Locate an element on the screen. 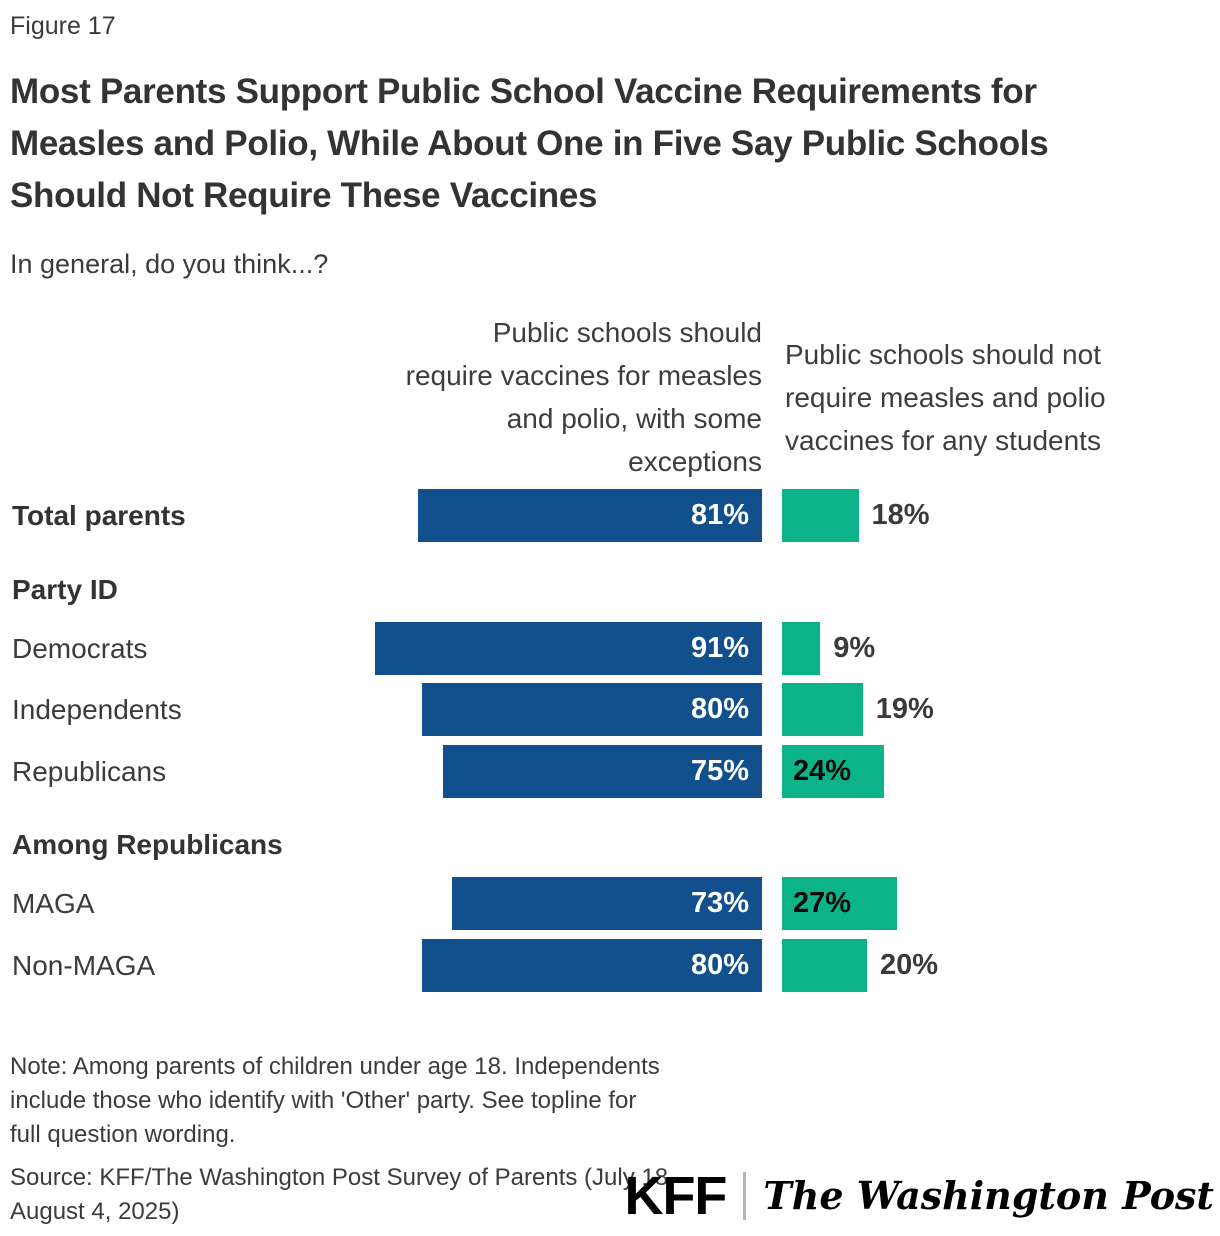  bar-require: 91% is located at coordinates (568, 648).